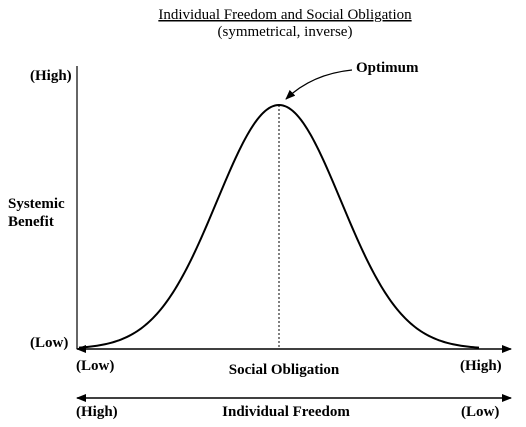 Image resolution: width=526 pixels, height=427 pixels. What do you see at coordinates (481, 366) in the screenshot?
I see `obligation-high-label: (High)` at bounding box center [481, 366].